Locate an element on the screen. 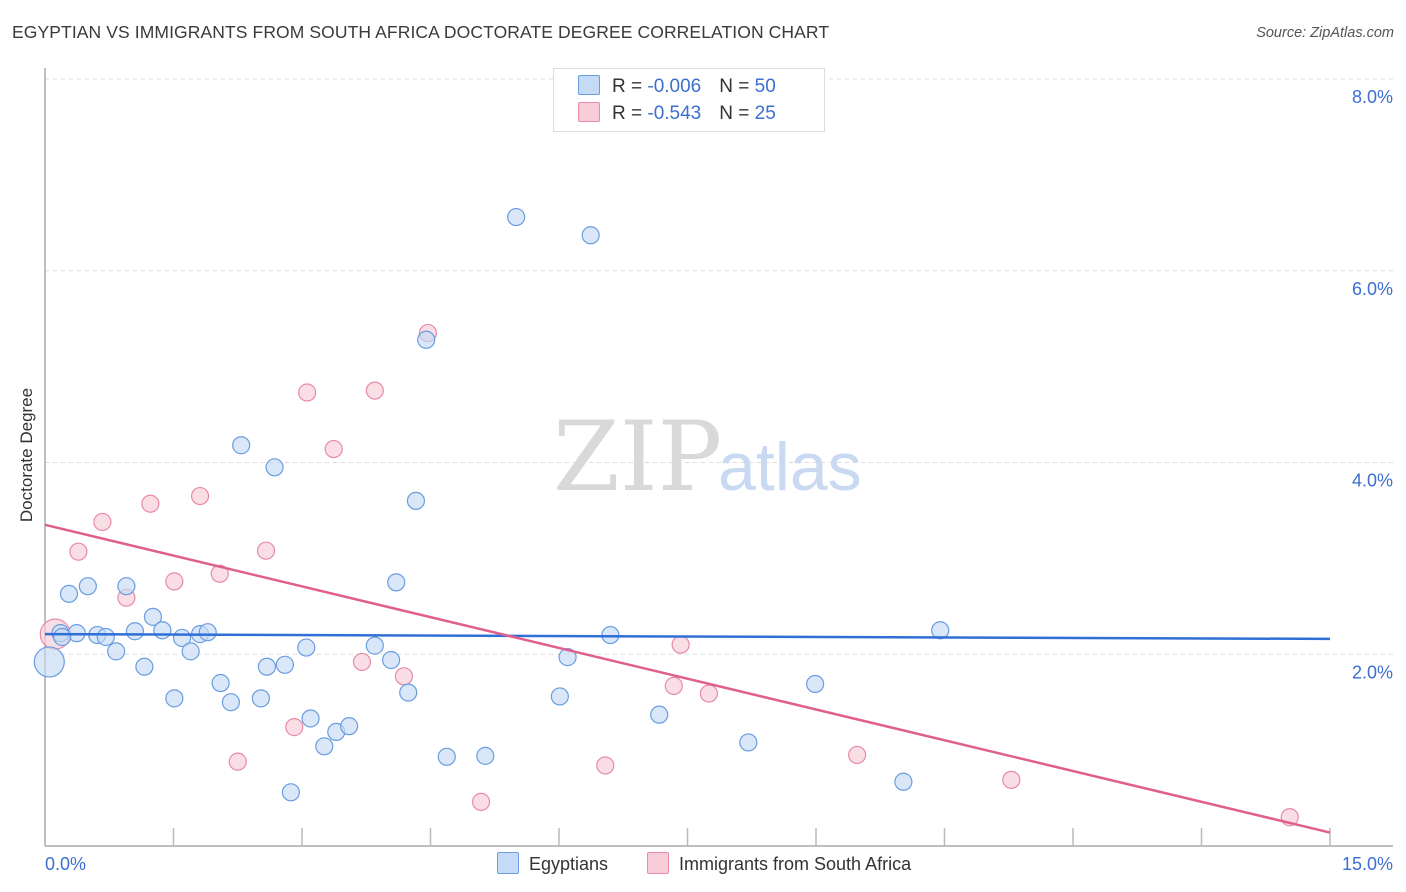  y-tick-label: 4.0% is located at coordinates (1372, 481).